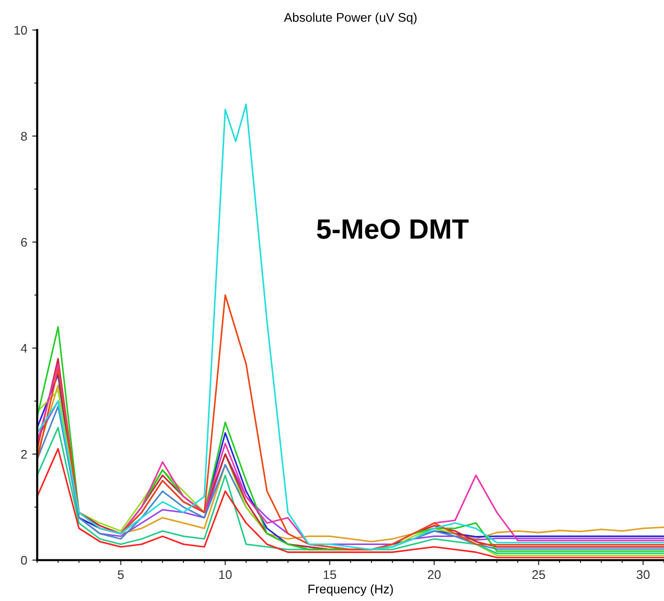 Image resolution: width=664 pixels, height=601 pixels. I want to click on x-tick-label: 25, so click(539, 575).